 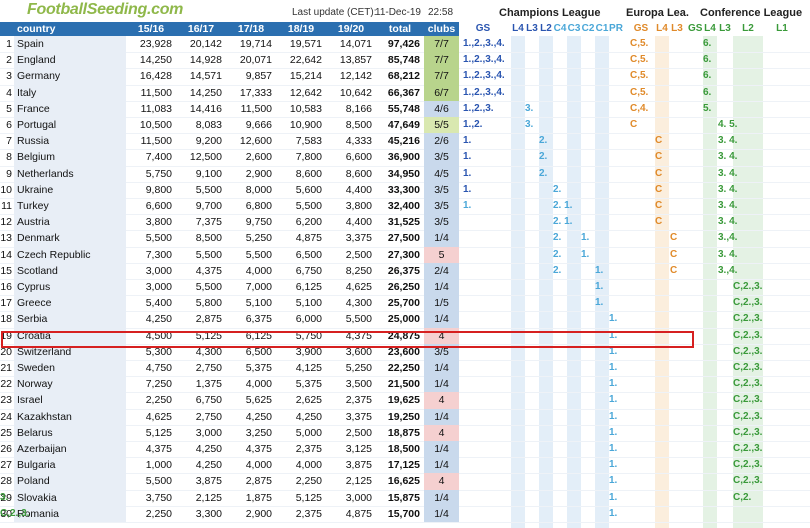 What do you see at coordinates (441, 319) in the screenshot?
I see `clubs-count: 1/4` at bounding box center [441, 319].